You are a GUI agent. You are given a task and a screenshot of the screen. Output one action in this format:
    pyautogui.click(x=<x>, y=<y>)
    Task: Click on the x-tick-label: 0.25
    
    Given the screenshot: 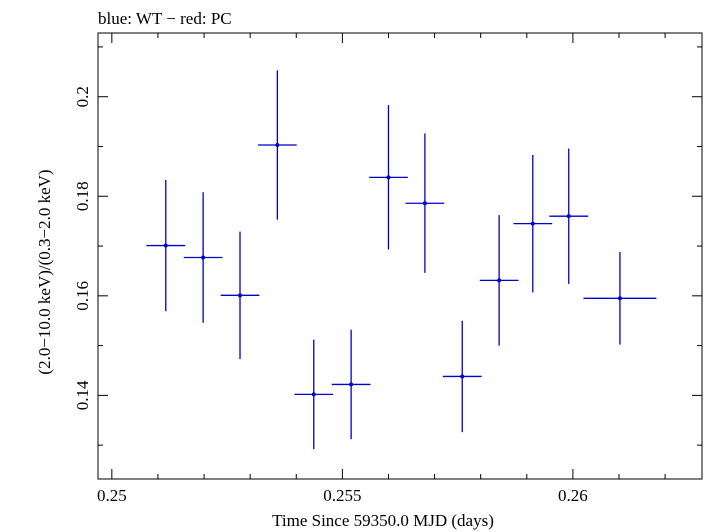 What is the action you would take?
    pyautogui.click(x=112, y=495)
    